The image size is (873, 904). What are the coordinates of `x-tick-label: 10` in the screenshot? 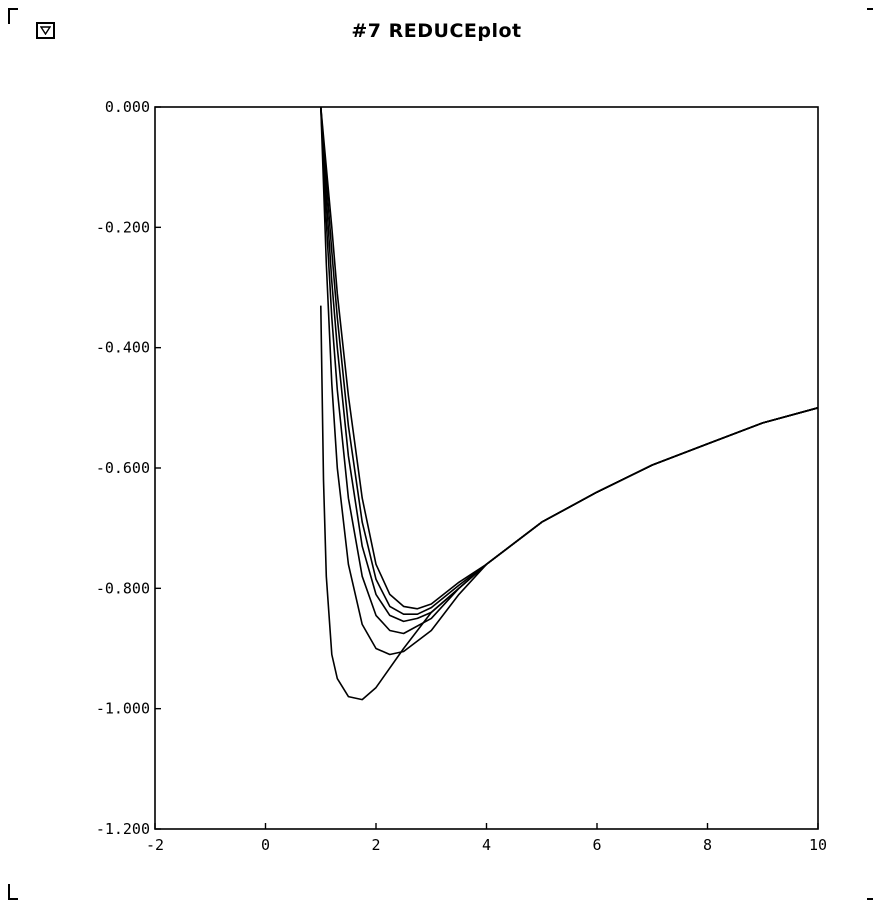 It's located at (818, 845).